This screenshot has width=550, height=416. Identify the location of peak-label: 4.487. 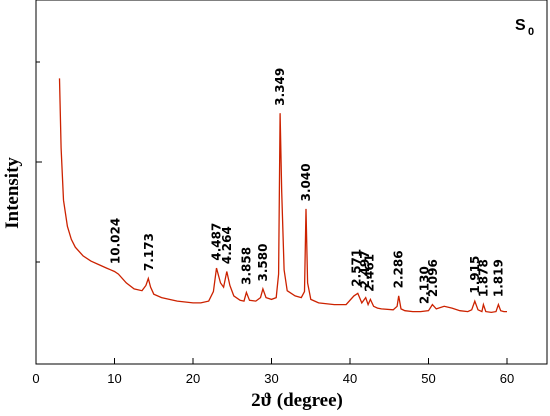
(217, 242).